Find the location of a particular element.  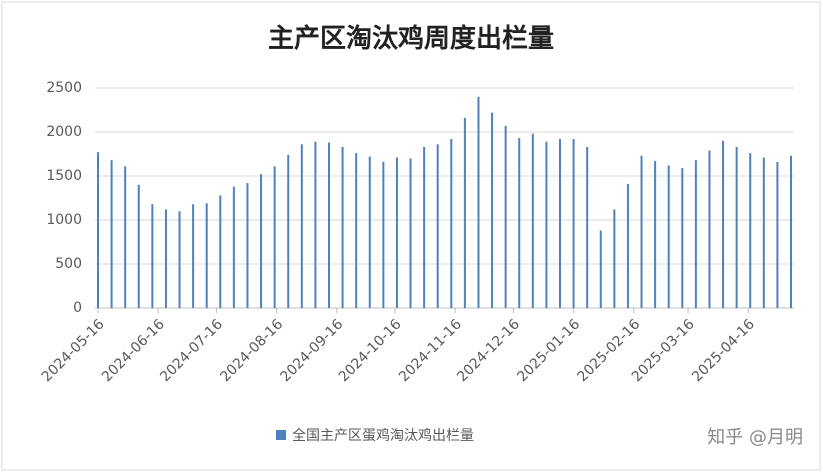

y-tick-label: 2000 is located at coordinates (64, 132).